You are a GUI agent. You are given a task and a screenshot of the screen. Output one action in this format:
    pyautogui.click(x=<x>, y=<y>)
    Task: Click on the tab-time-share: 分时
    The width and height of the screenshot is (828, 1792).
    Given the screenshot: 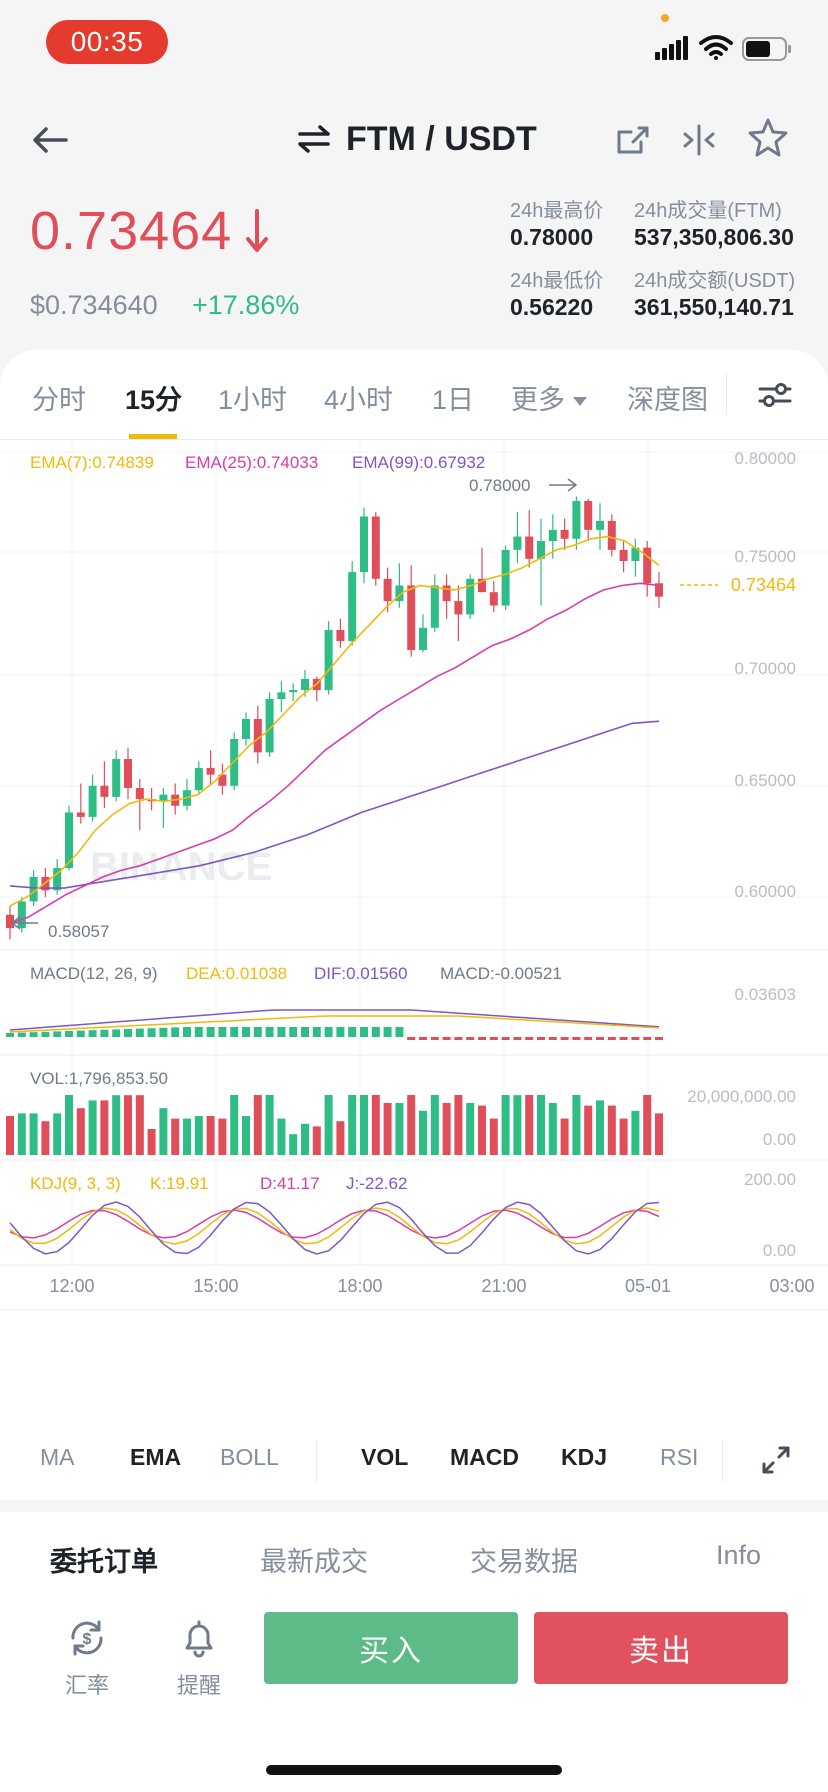 What is the action you would take?
    pyautogui.click(x=59, y=400)
    